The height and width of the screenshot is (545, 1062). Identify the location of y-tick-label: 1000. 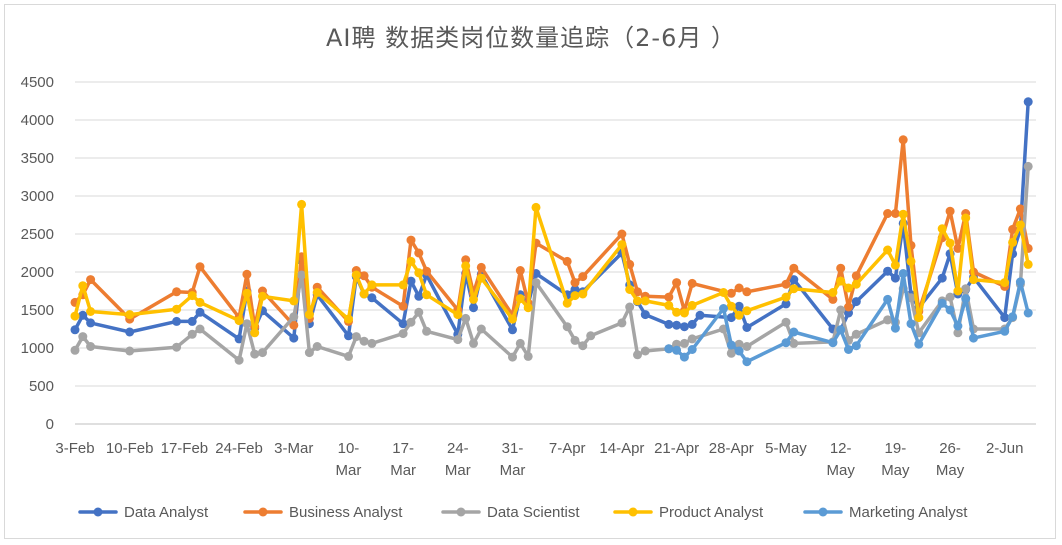
(37, 348).